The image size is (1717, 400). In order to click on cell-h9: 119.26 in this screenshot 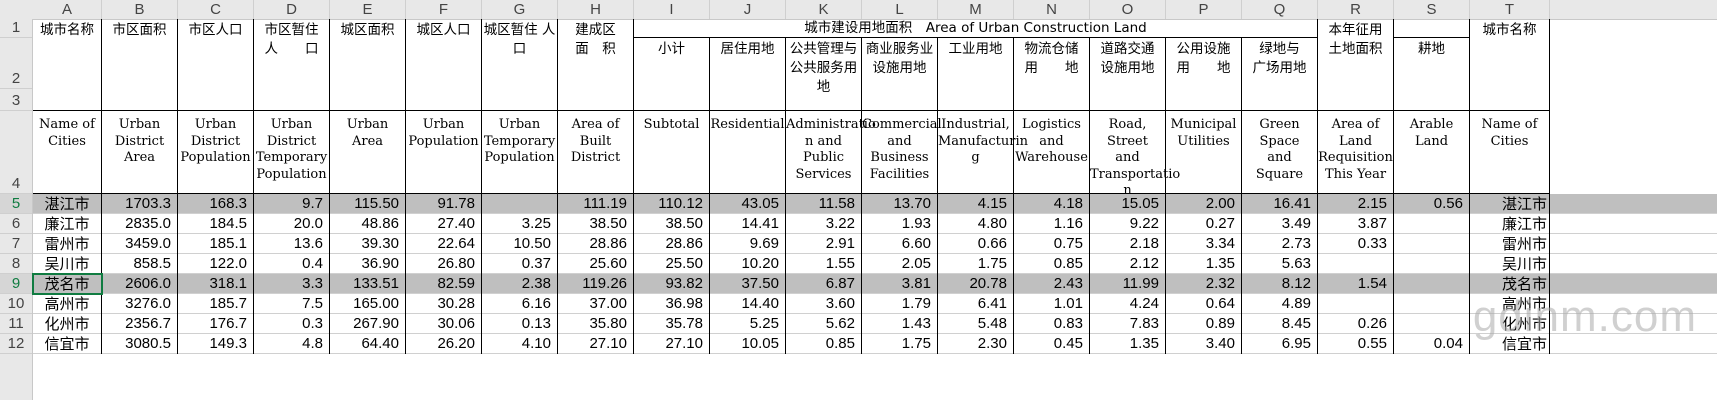, I will do `click(596, 284)`.